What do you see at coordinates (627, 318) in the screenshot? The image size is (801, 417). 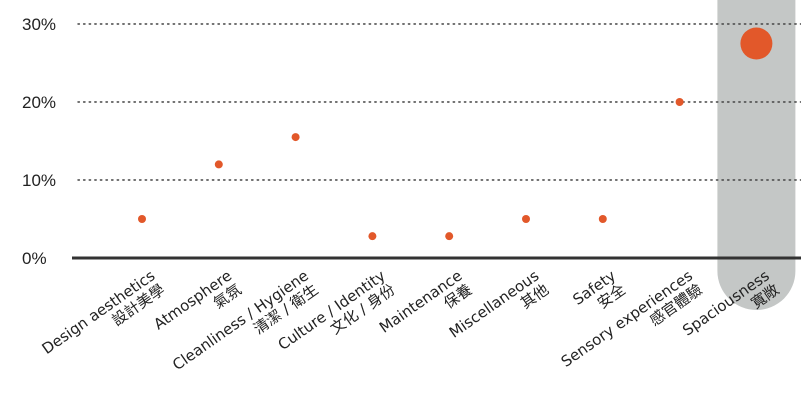 I see `x-category-label-line1: Sensory experiences` at bounding box center [627, 318].